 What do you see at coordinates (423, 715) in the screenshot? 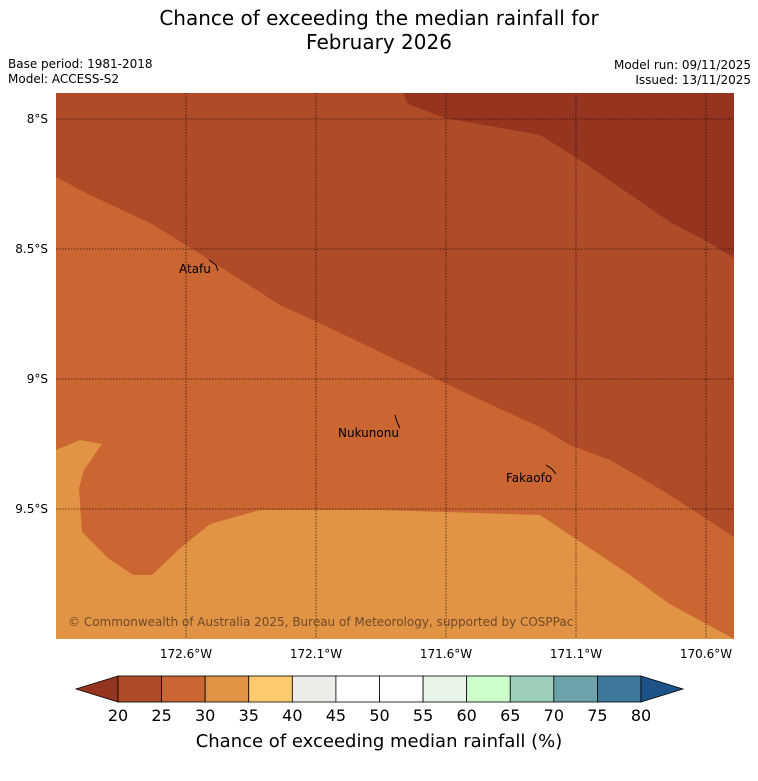
I see `colorbar-tick-label: 55` at bounding box center [423, 715].